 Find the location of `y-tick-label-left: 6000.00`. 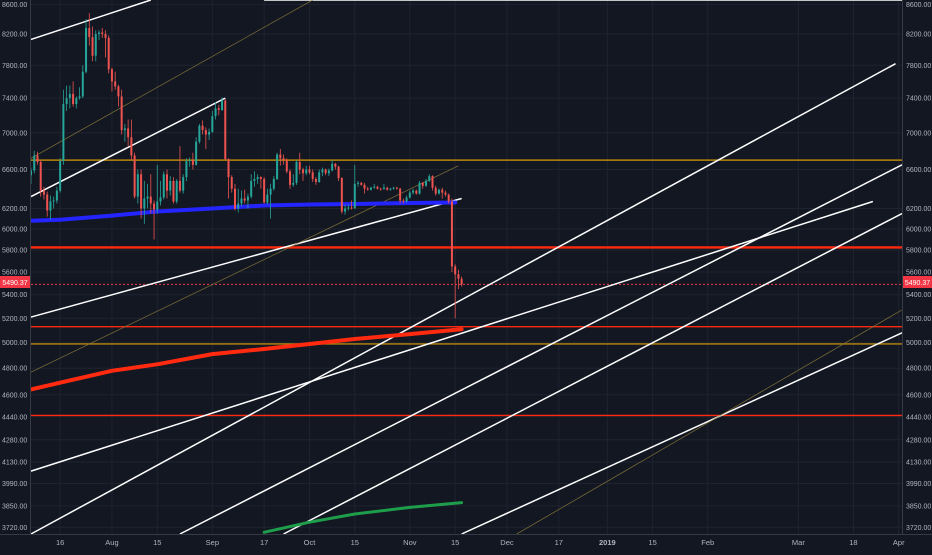

y-tick-label-left: 6000.00 is located at coordinates (14, 229).